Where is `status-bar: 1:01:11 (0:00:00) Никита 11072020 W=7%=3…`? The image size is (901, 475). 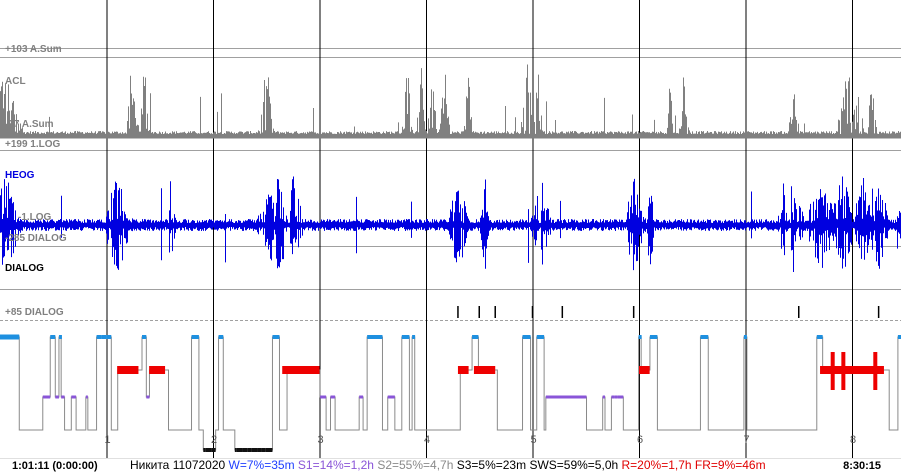 status-bar: 1:01:11 (0:00:00) Никита 11072020 W=7%=3… is located at coordinates (450, 466).